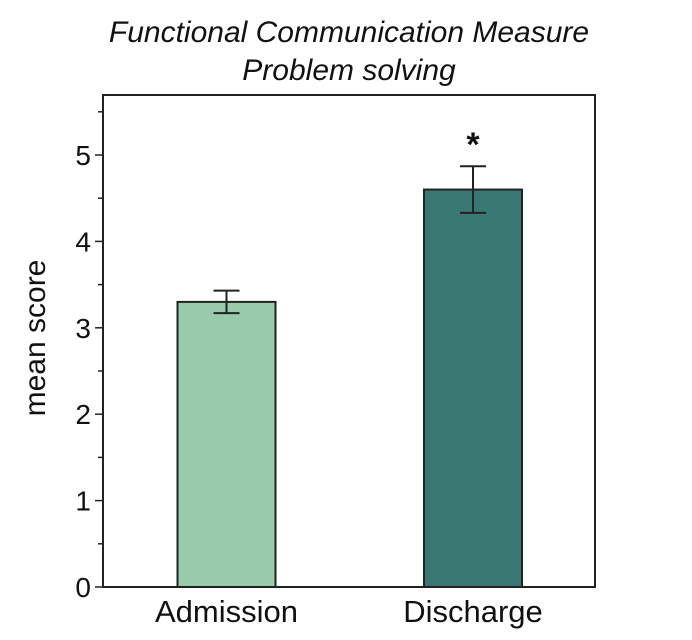 This screenshot has height=640, width=692. I want to click on significance-asterisk: *, so click(473, 145).